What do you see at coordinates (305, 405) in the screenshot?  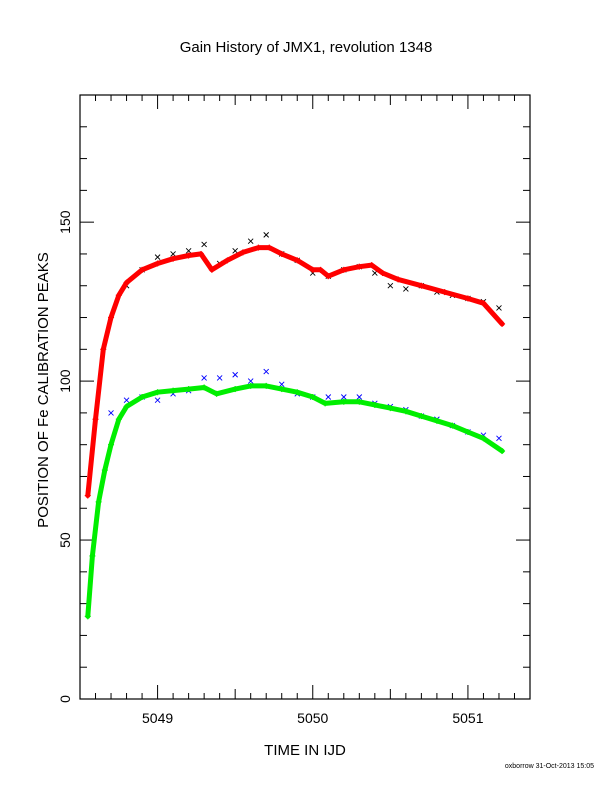 I see `series-lower-raw` at bounding box center [305, 405].